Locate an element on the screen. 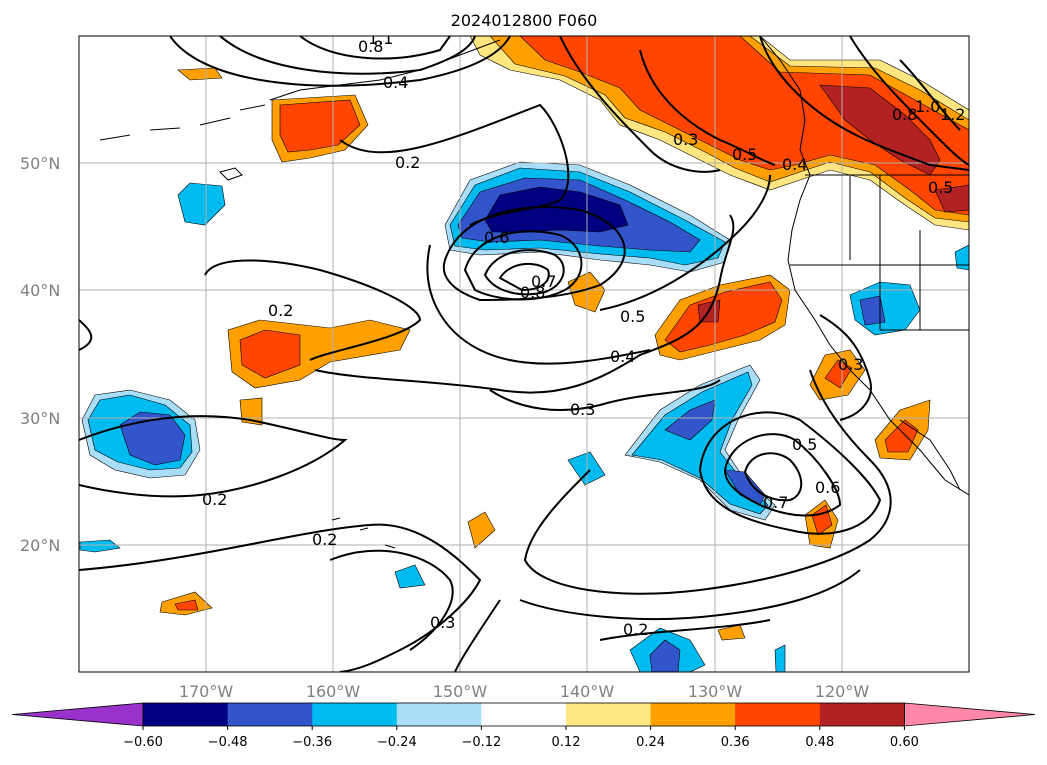 Image resolution: width=1047 pixels, height=765 pixels. colorbar-tick-label: −0.24 is located at coordinates (397, 742).